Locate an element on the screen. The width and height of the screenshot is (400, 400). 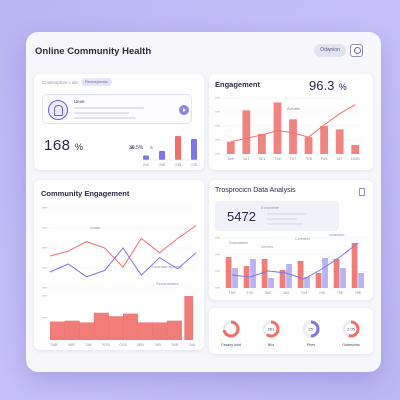
donut-value: 25' is located at coordinates (310, 329).